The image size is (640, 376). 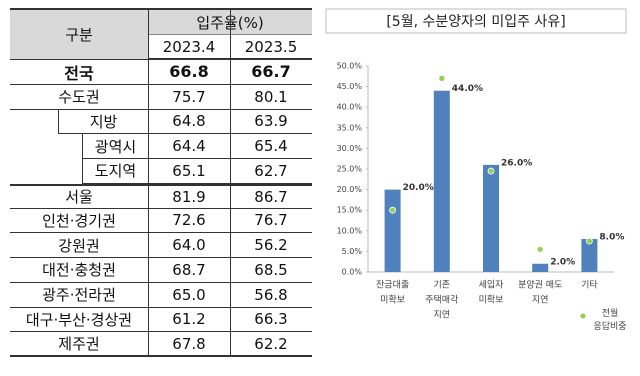 I want to click on row-label: 도지역, so click(x=115, y=171).